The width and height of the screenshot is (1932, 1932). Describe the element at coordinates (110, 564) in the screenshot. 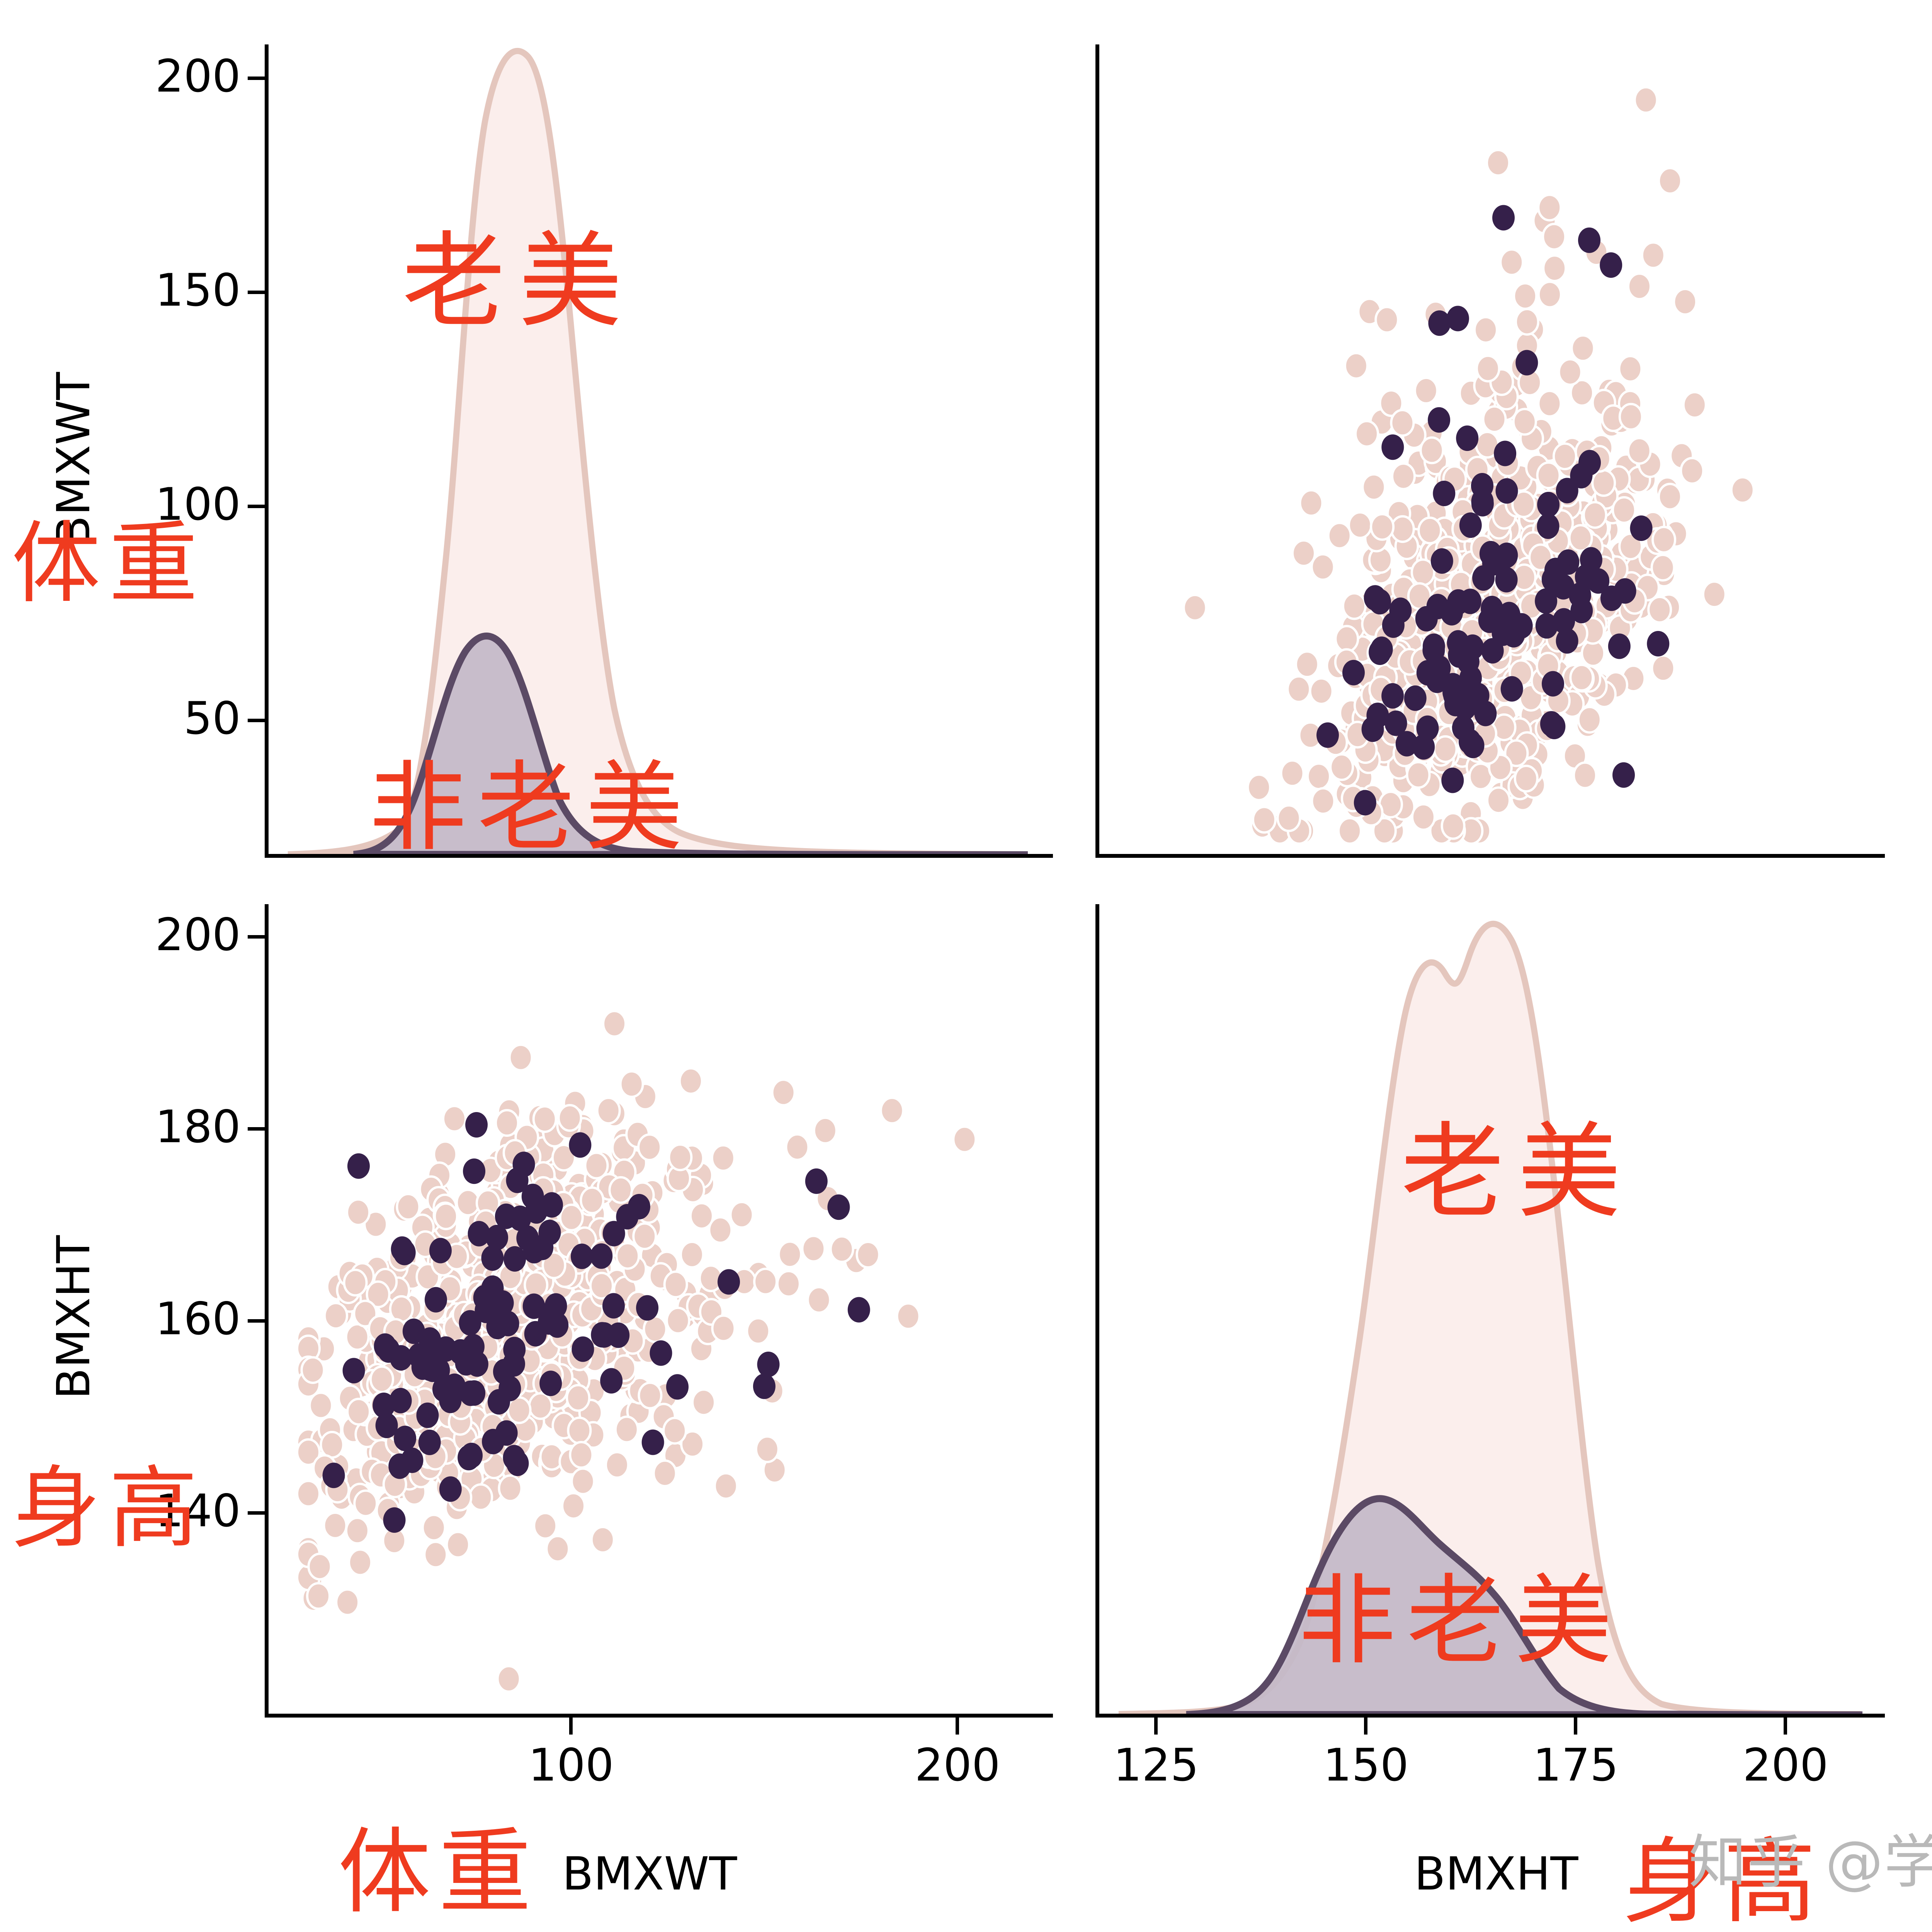

I see `axis-title-bmxwt-vertical-cn: 体重` at that location.